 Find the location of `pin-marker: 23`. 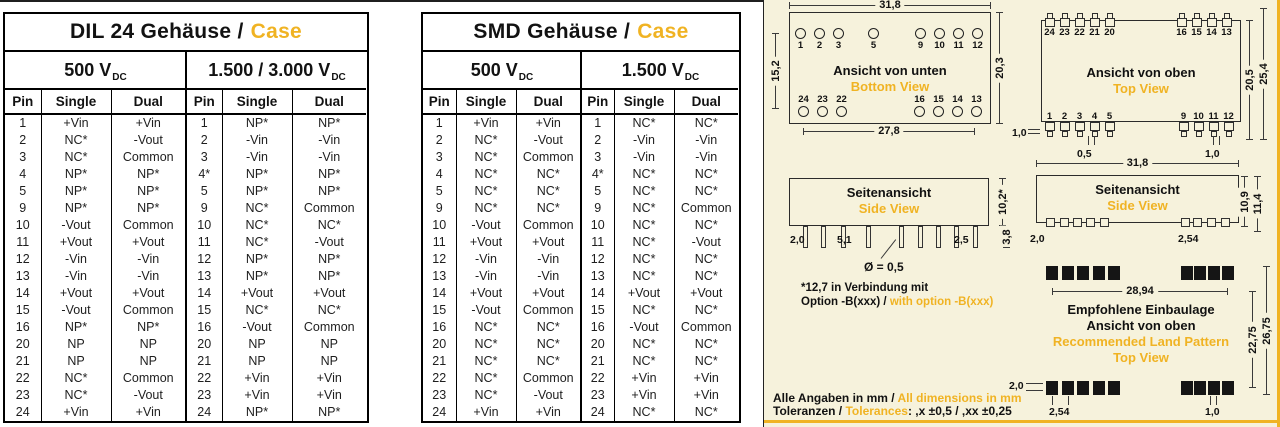

pin-marker: 23 is located at coordinates (822, 105).